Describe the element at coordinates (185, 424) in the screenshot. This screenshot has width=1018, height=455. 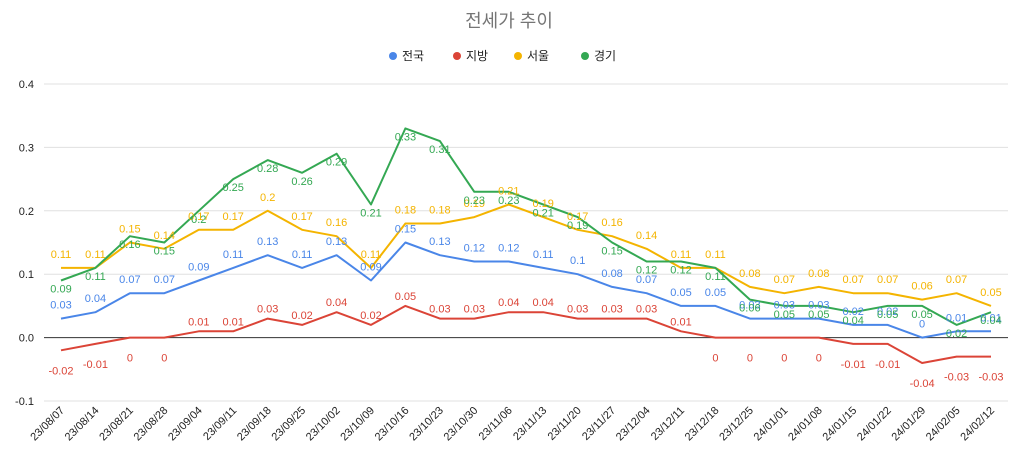
I see `x-tick-label: 23/09/04` at that location.